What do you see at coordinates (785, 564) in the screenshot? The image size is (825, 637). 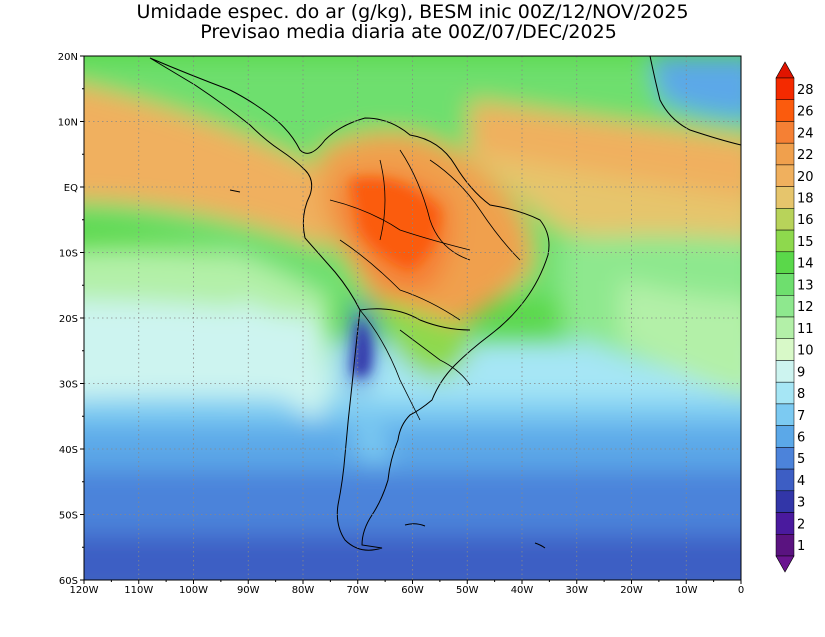 I see `colorbar-bottom-arrow` at bounding box center [785, 564].